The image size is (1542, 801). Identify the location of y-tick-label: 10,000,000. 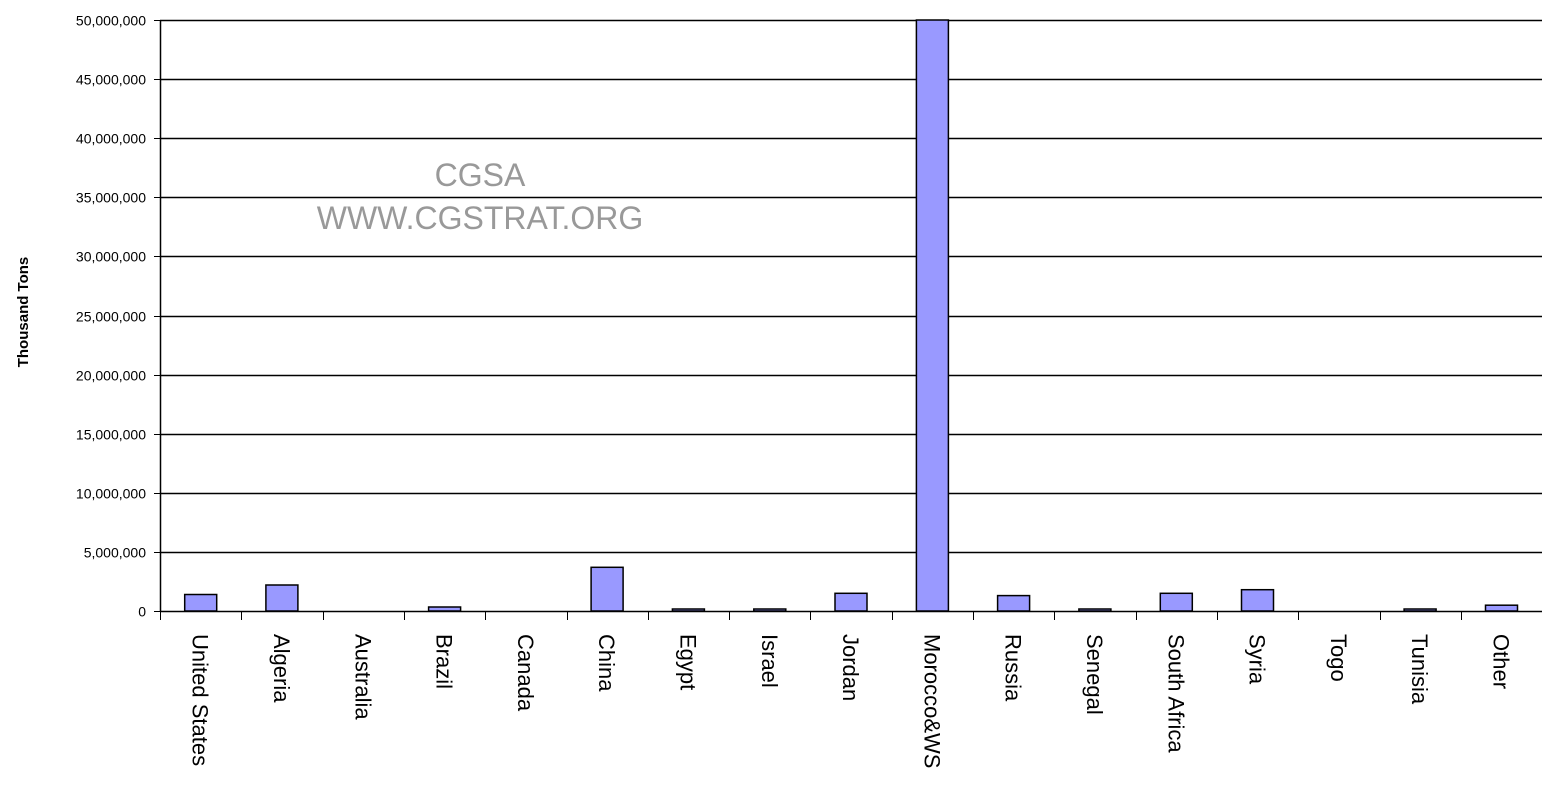
(111, 494).